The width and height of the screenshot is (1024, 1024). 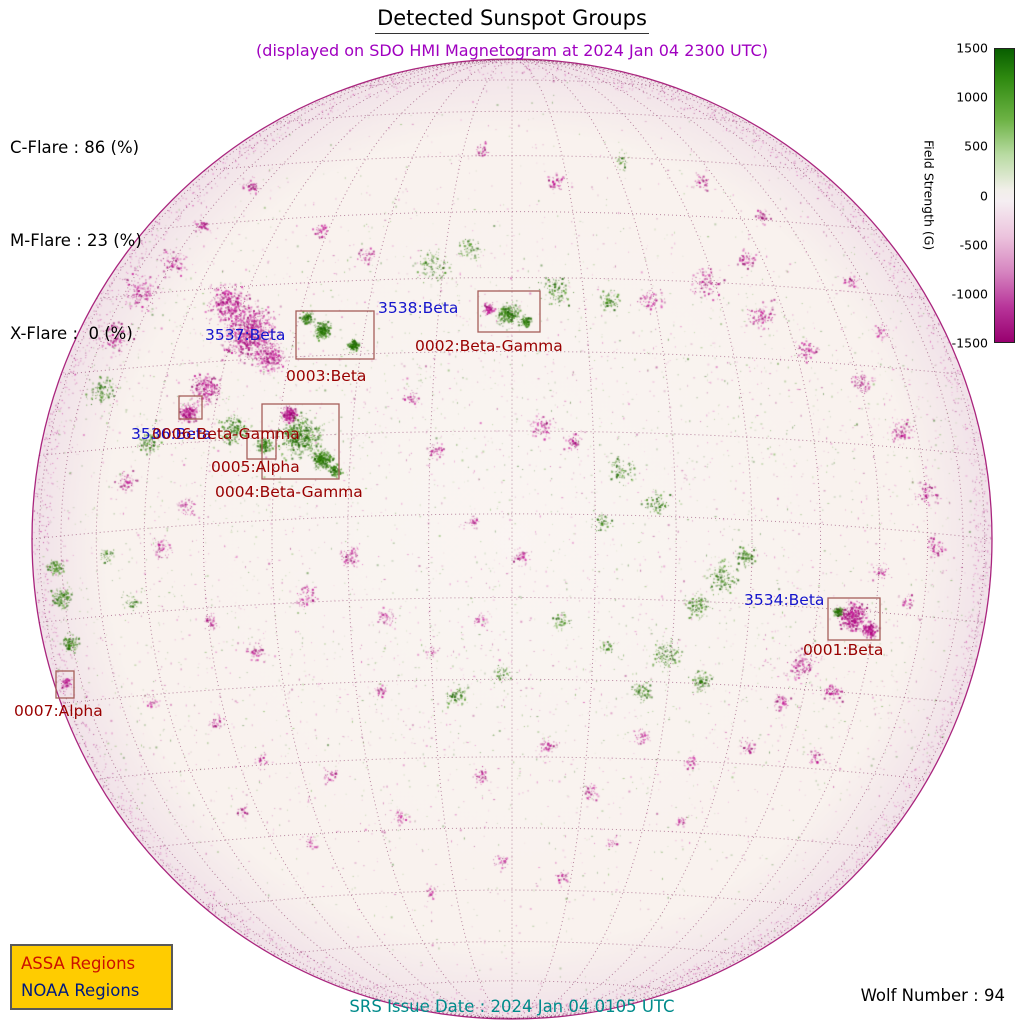 What do you see at coordinates (972, 48) in the screenshot?
I see `colorbar-tick-label: 1500` at bounding box center [972, 48].